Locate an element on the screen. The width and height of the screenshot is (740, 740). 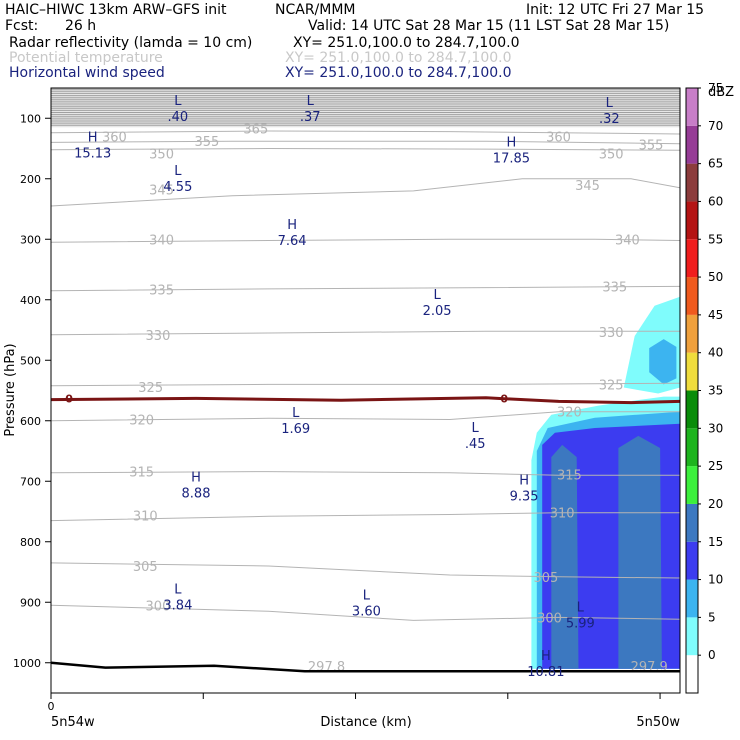
theta-label-330: 330 is located at coordinates (158, 336).